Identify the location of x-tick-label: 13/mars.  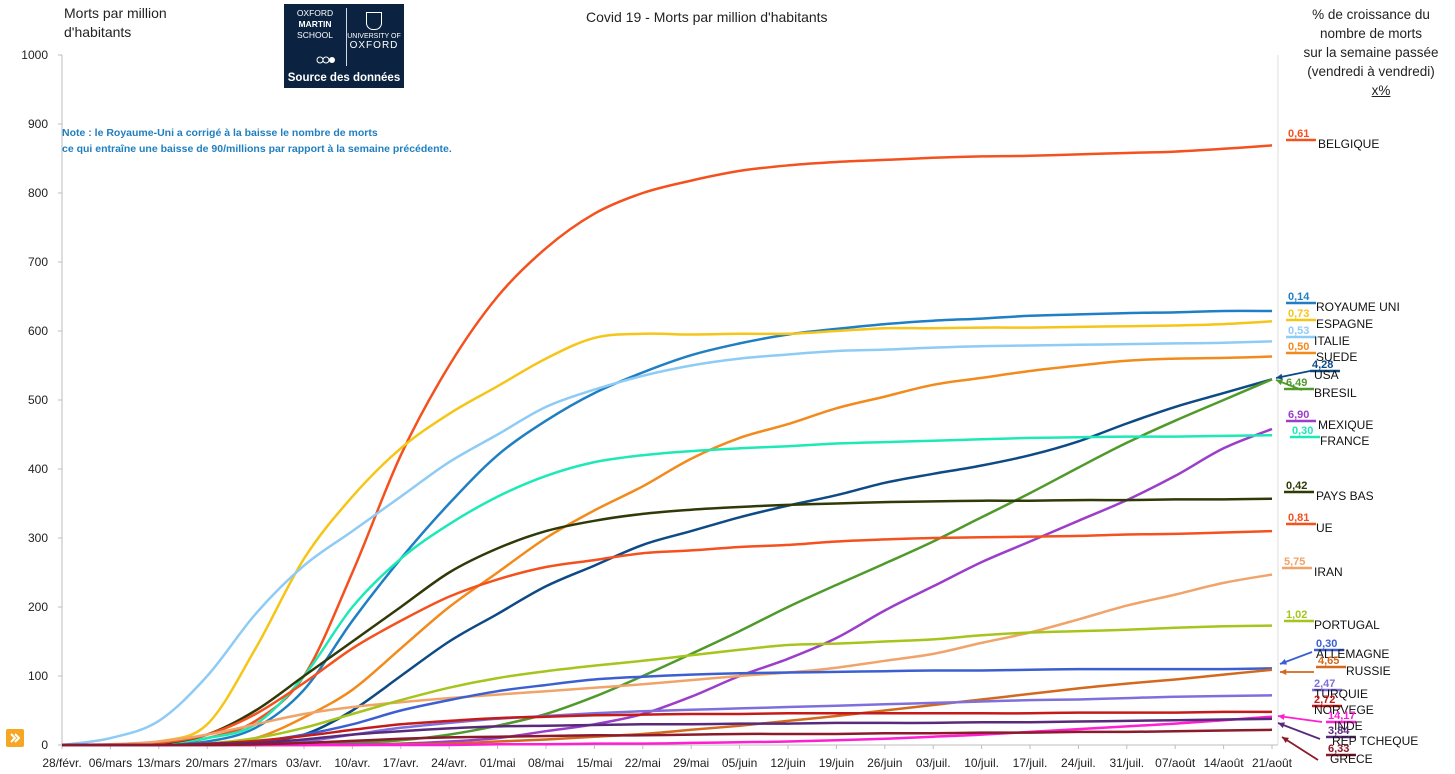
(158, 763).